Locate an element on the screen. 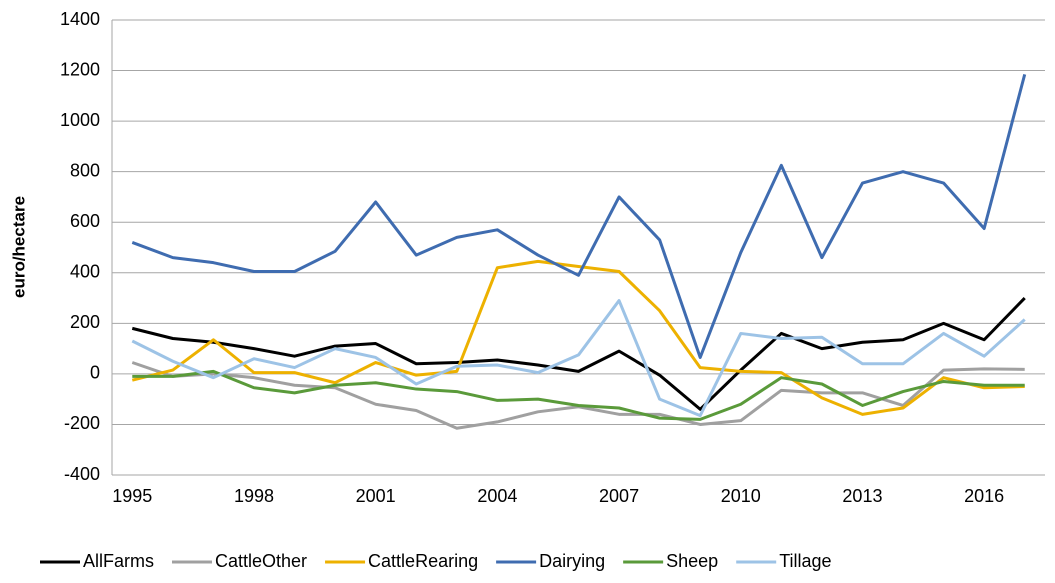  y-tick-label: 1200 is located at coordinates (80, 69).